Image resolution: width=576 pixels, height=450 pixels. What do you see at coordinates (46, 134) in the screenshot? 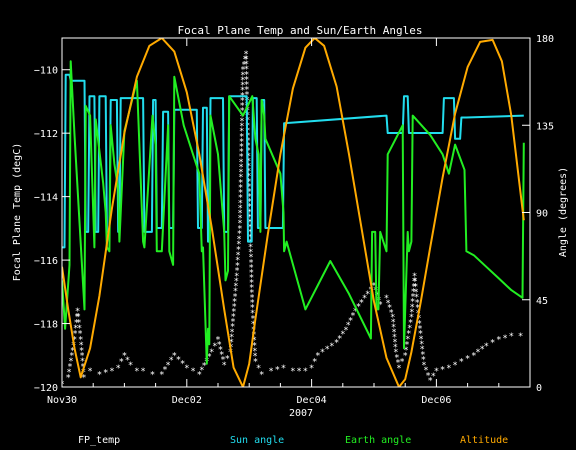
I see `y-left-tick-label-1: −112` at bounding box center [46, 134].